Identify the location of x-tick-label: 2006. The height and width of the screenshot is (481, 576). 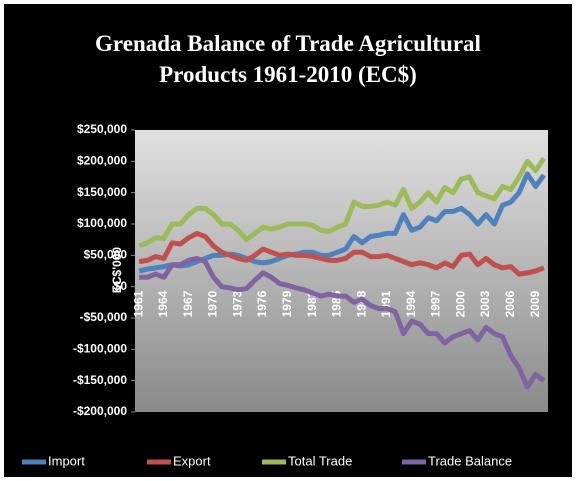
(510, 303).